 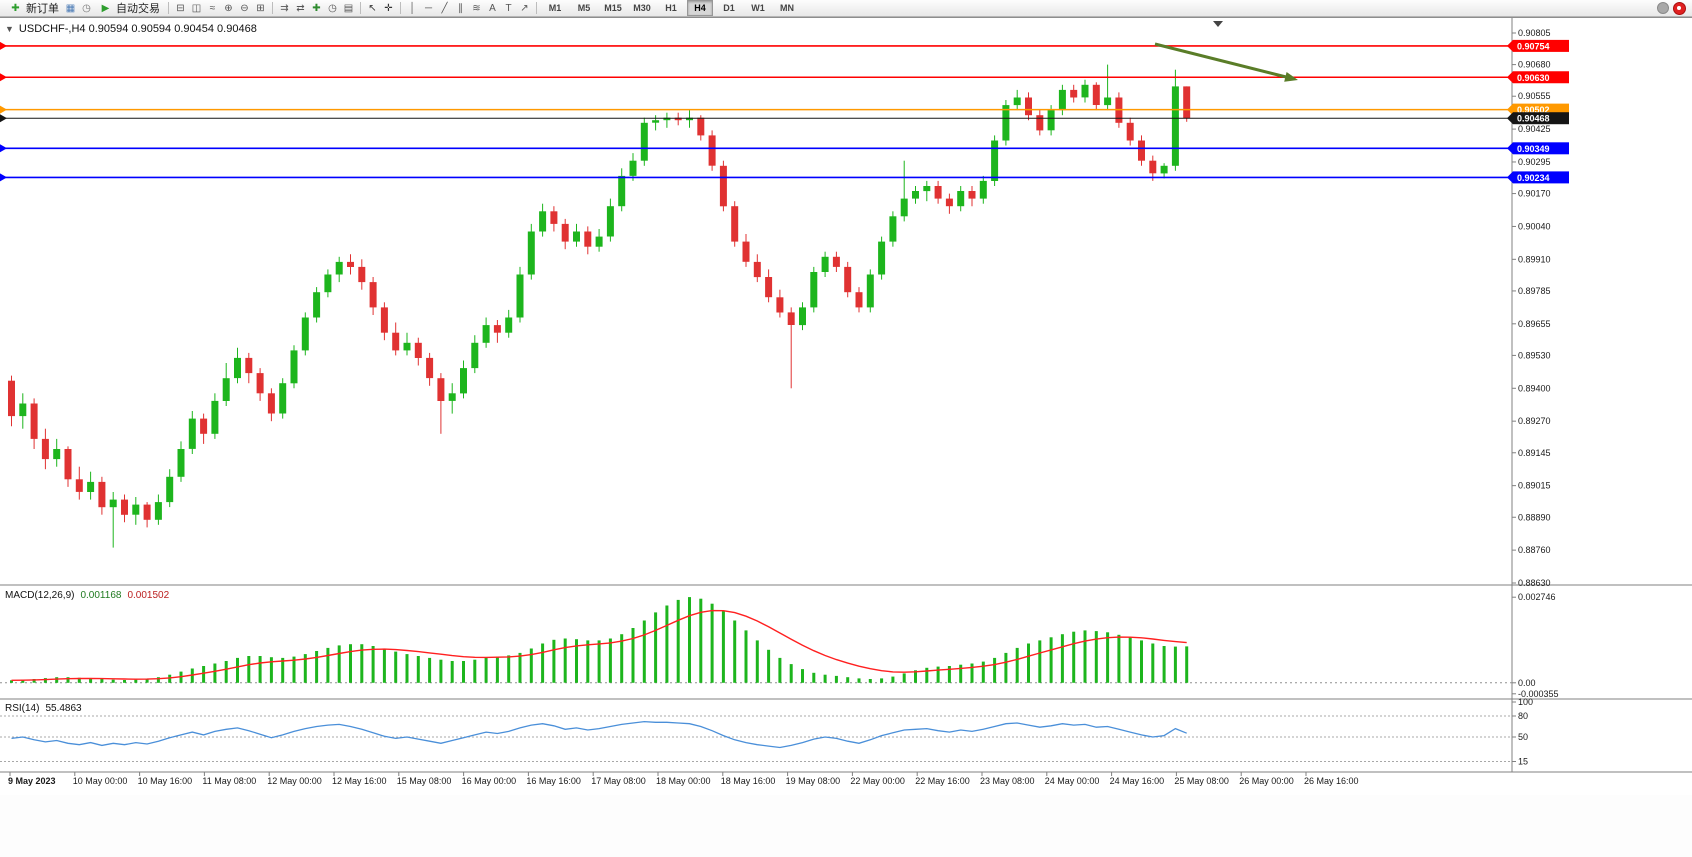 What do you see at coordinates (284, 8) in the screenshot?
I see `auto-scroll-icon: ⇉` at bounding box center [284, 8].